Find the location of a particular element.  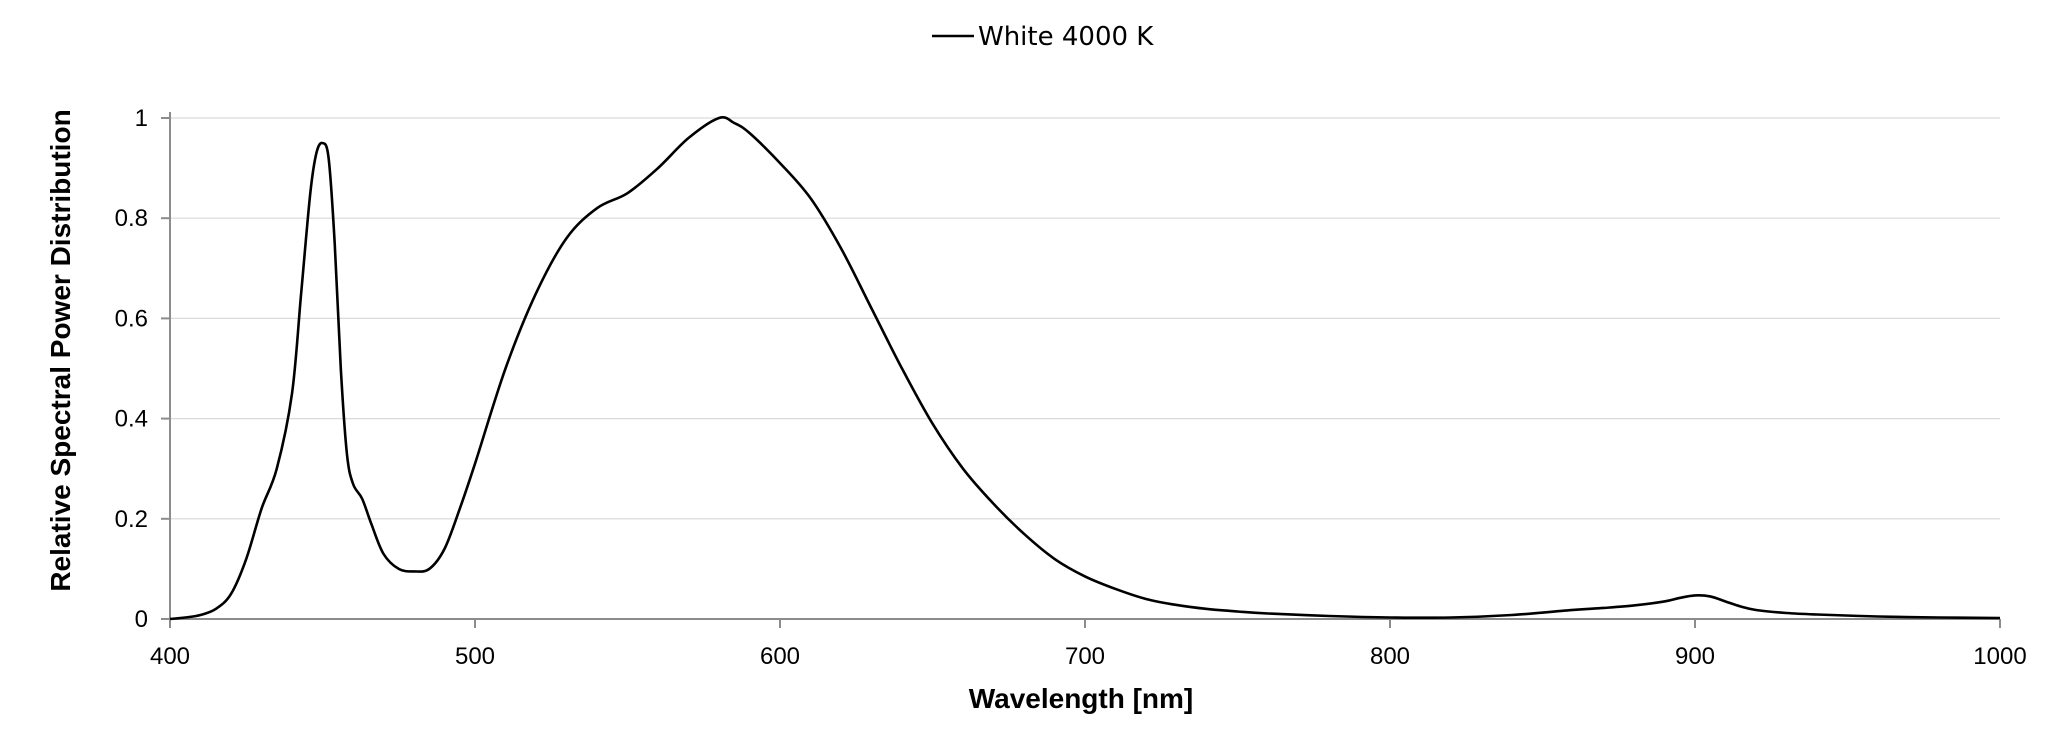

x-tick-label-6: 1000 is located at coordinates (1999, 656).